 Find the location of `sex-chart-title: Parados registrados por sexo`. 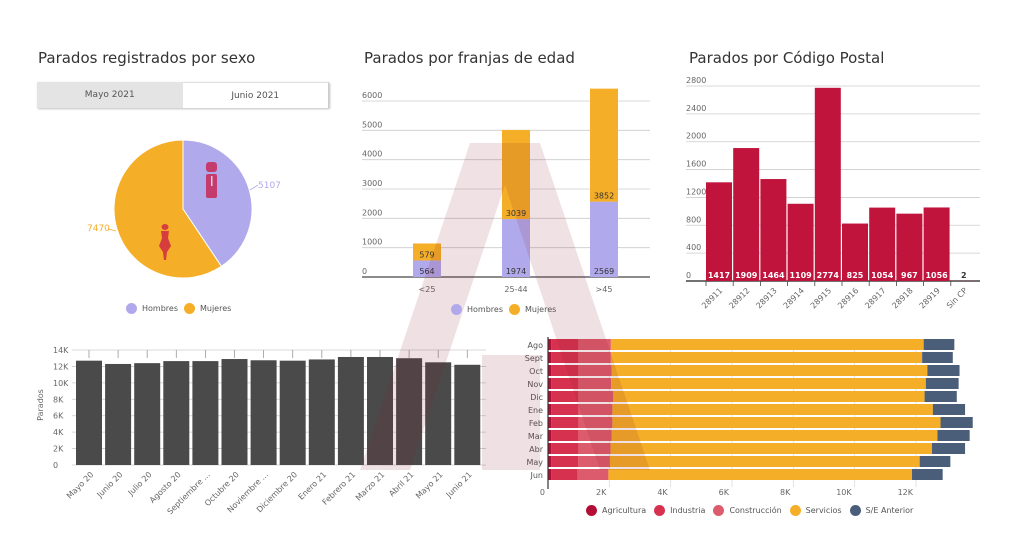

sex-chart-title: Parados registrados por sexo is located at coordinates (147, 58).